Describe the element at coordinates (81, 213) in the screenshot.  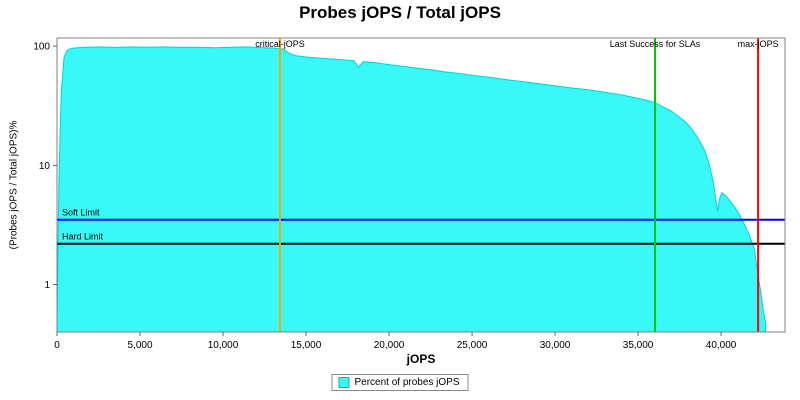
I see `hline-label-soft-limit: Soft Limit` at that location.